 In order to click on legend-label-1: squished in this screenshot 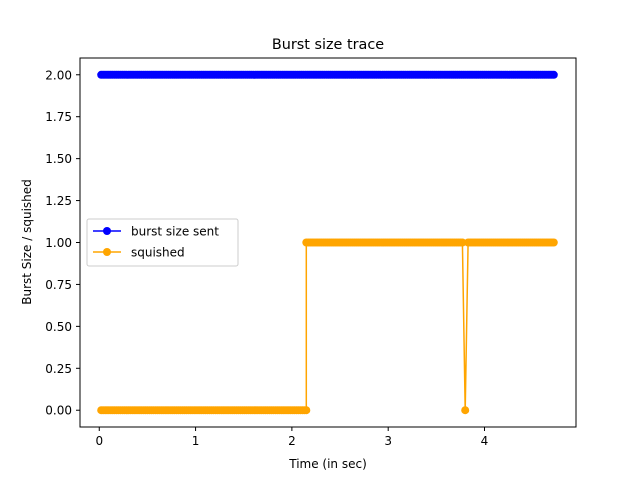, I will do `click(158, 253)`.